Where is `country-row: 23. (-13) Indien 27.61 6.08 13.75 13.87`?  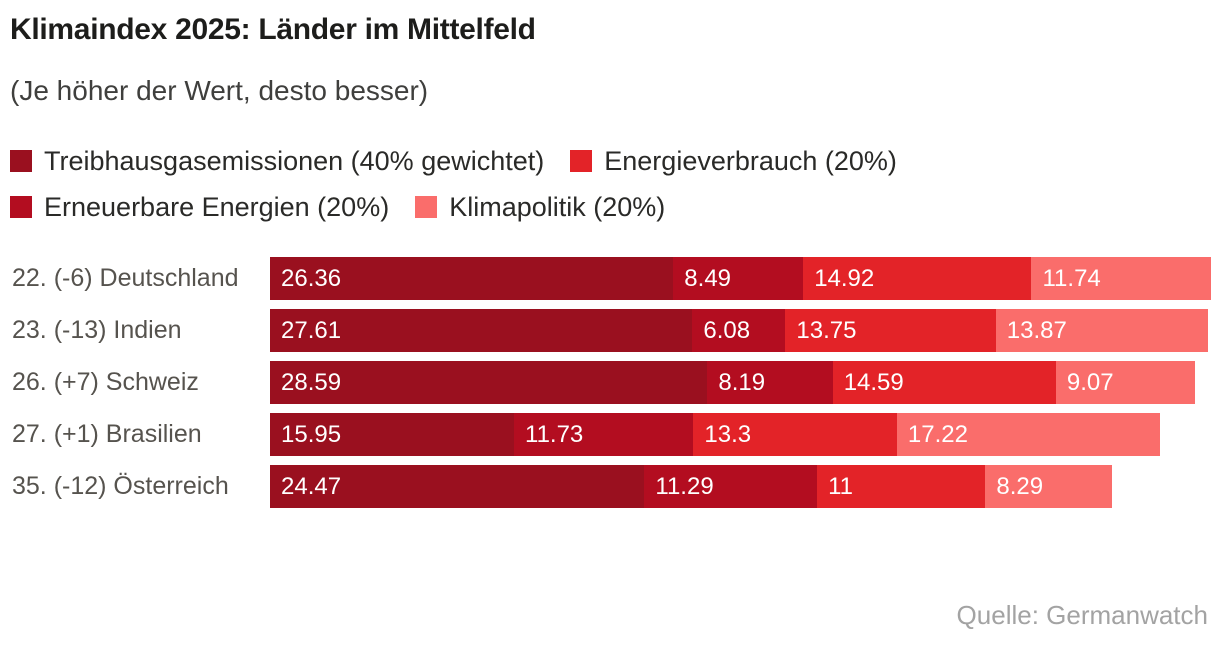 country-row: 23. (-13) Indien 27.61 6.08 13.75 13.87 is located at coordinates (605, 330).